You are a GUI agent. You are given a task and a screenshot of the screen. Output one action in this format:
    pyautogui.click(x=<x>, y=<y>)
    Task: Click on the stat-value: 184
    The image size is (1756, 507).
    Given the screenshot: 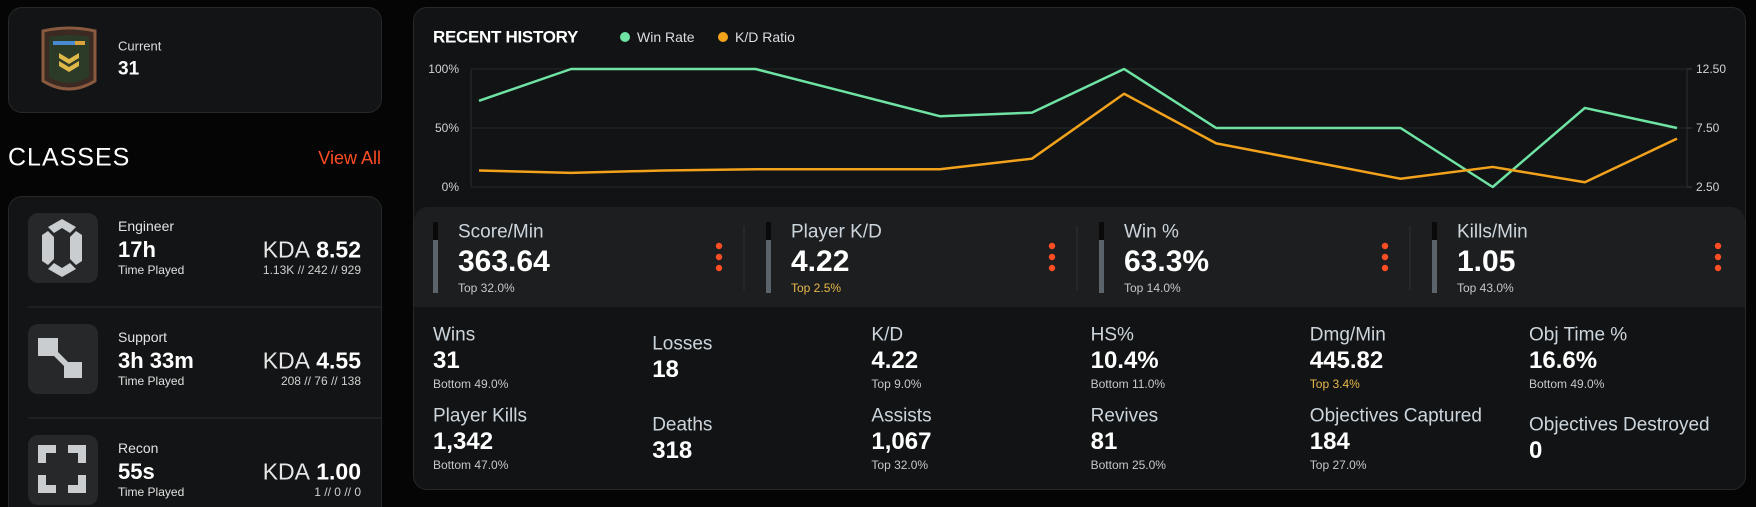 What is the action you would take?
    pyautogui.click(x=1329, y=441)
    